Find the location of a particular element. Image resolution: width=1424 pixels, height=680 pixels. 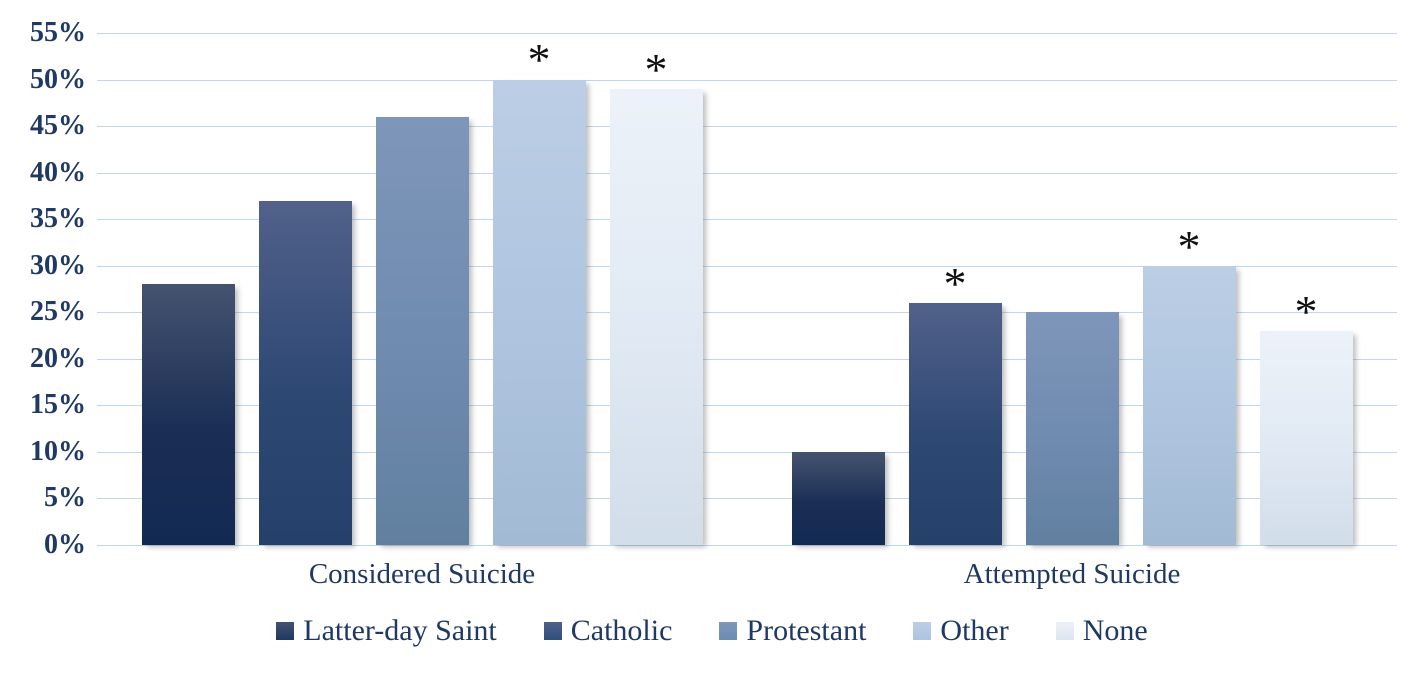

legend-label: Latter-day Saint is located at coordinates (400, 630).